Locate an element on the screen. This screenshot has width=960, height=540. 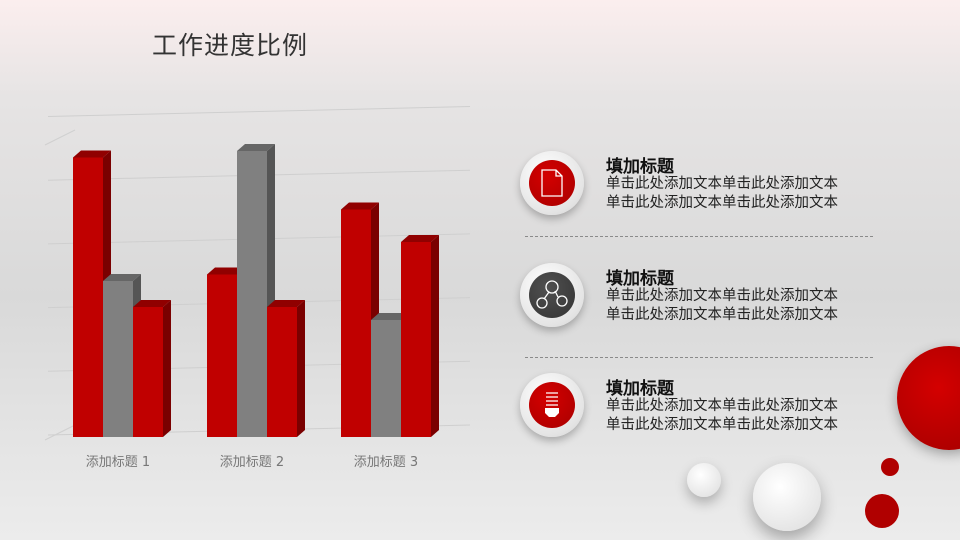
document-icon is located at coordinates (552, 183).